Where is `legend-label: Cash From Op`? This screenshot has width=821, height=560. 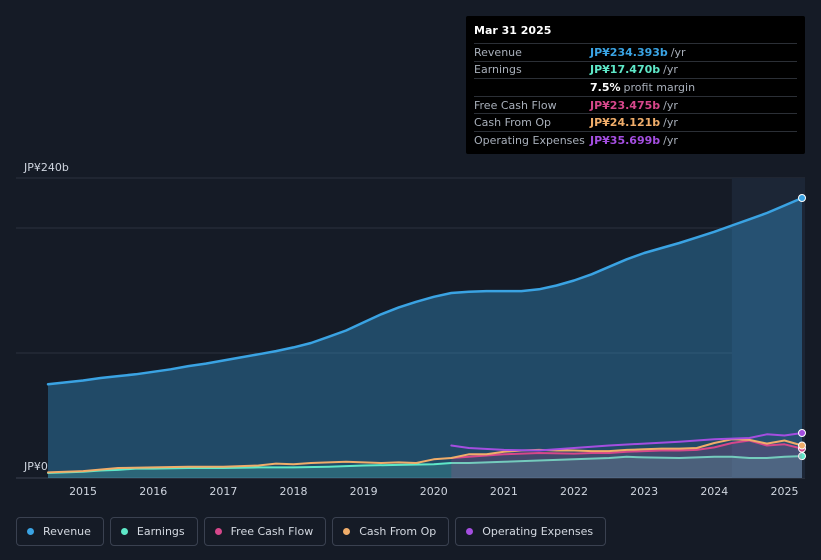
legend-label: Cash From Op is located at coordinates (398, 531).